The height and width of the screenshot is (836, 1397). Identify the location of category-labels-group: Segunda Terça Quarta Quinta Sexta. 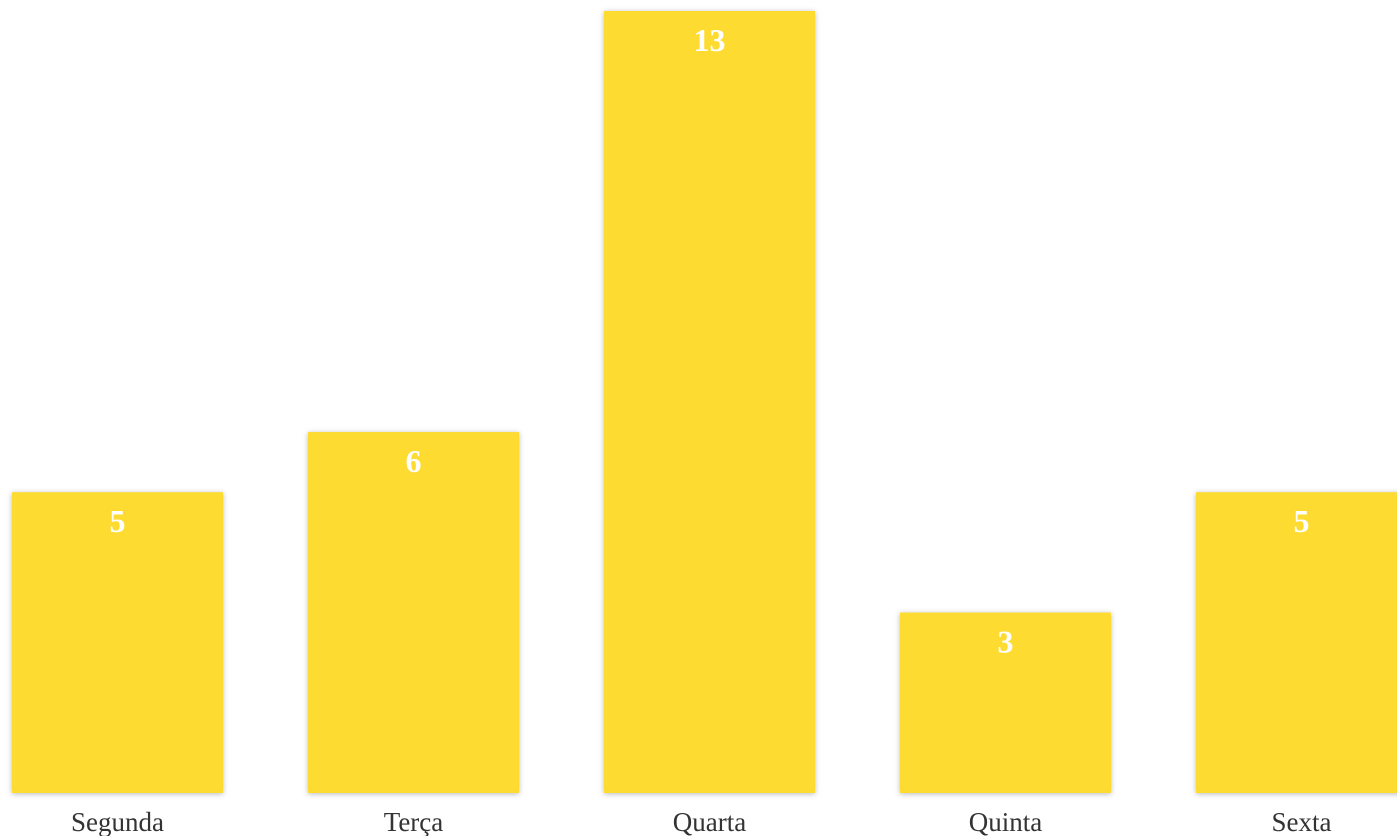
(701, 821).